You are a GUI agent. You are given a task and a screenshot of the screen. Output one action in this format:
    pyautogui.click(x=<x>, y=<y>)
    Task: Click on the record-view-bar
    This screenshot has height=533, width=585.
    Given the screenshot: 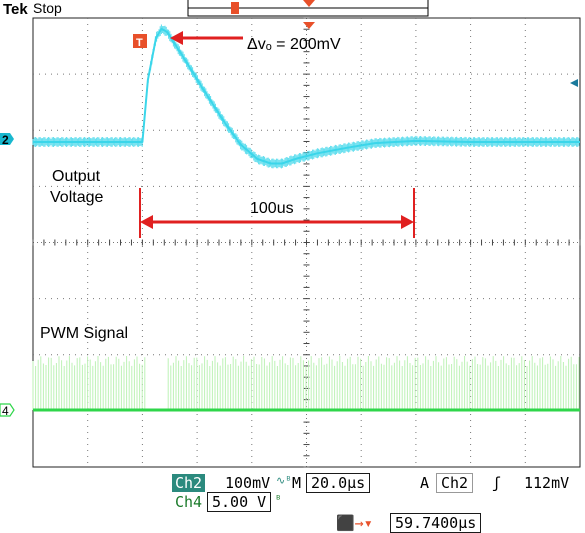 What is the action you would take?
    pyautogui.click(x=308, y=8)
    